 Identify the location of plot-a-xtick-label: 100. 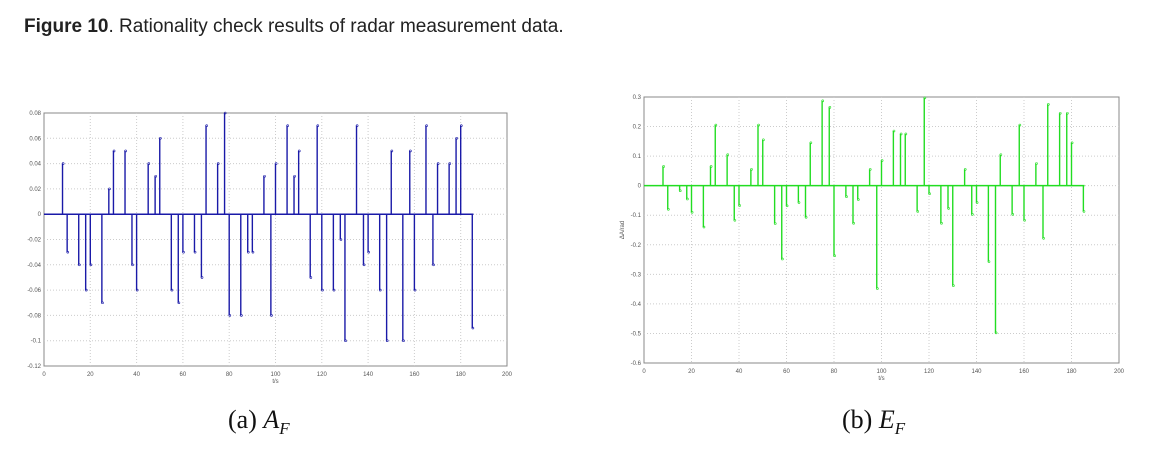
(275, 375).